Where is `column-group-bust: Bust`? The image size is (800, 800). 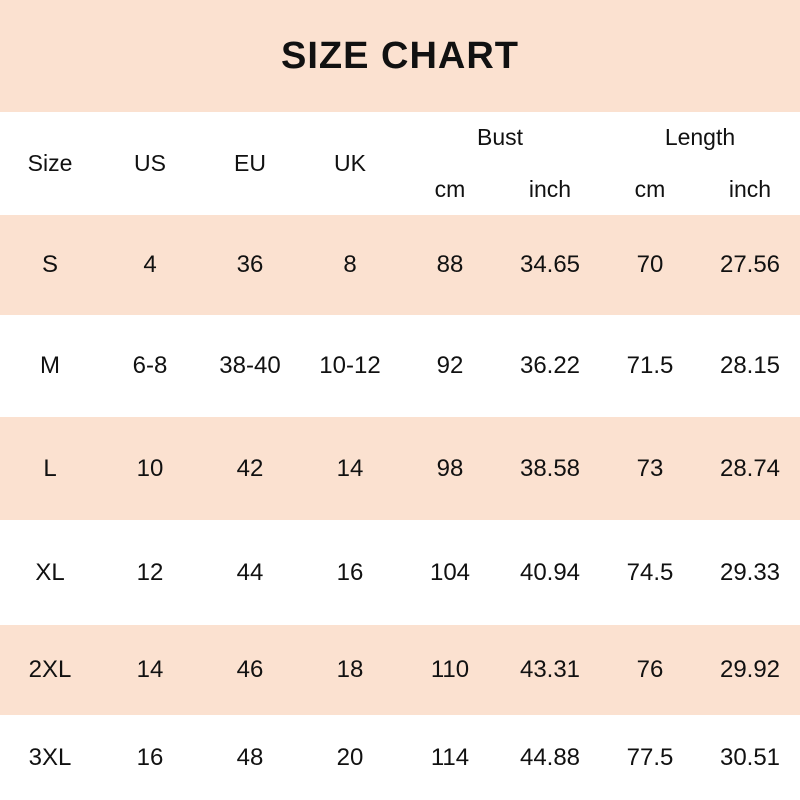 column-group-bust: Bust is located at coordinates (500, 137).